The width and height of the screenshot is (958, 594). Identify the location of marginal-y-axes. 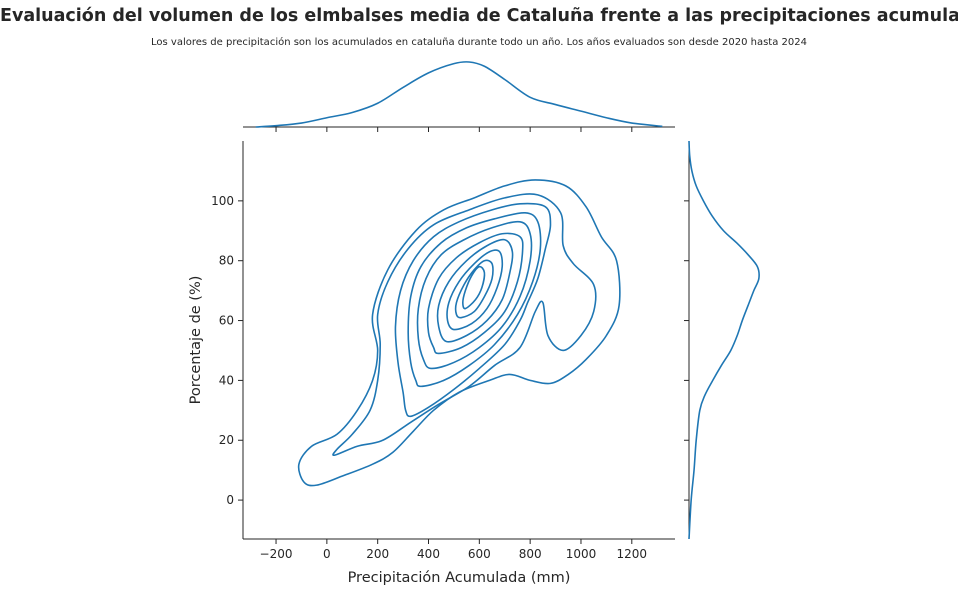
(722, 340).